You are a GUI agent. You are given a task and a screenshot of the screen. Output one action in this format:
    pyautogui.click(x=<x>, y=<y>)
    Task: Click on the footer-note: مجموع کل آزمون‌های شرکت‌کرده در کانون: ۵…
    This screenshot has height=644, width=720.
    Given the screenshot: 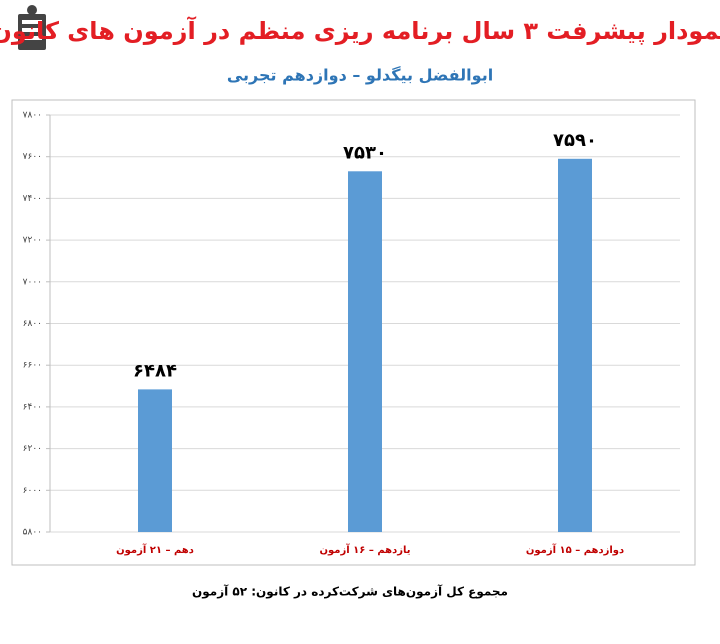 What is the action you would take?
    pyautogui.click(x=350, y=592)
    